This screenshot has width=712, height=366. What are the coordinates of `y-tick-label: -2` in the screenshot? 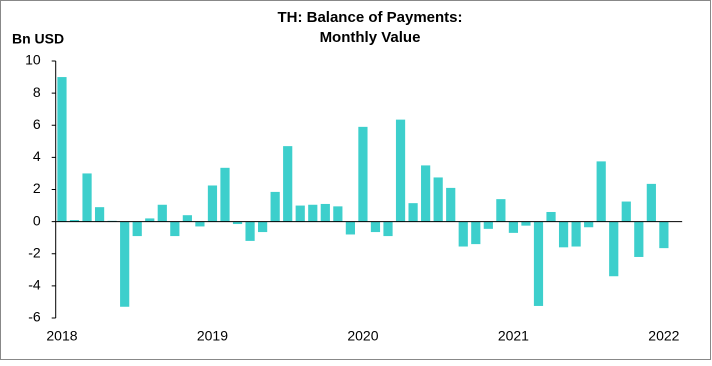 It's located at (34, 252).